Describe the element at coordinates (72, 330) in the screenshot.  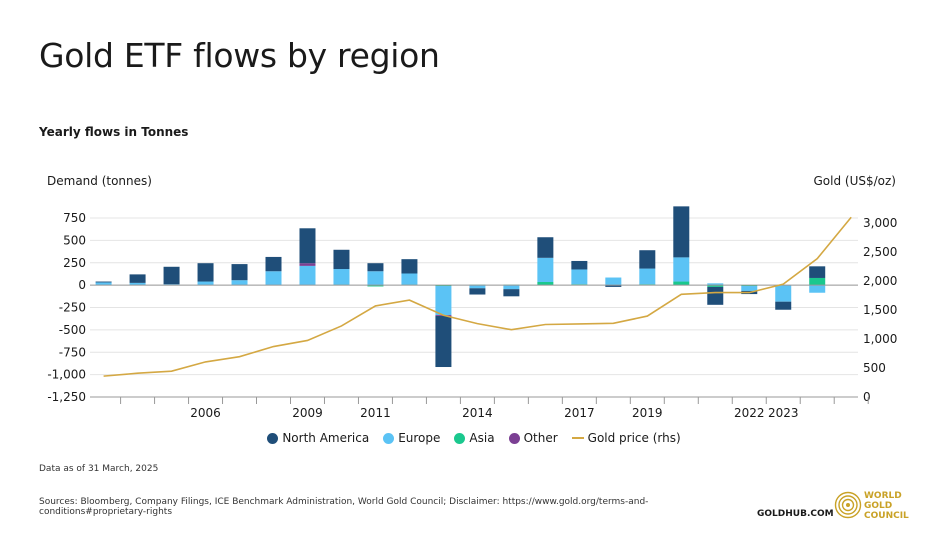
I see `y-tick-label: -500` at that location.